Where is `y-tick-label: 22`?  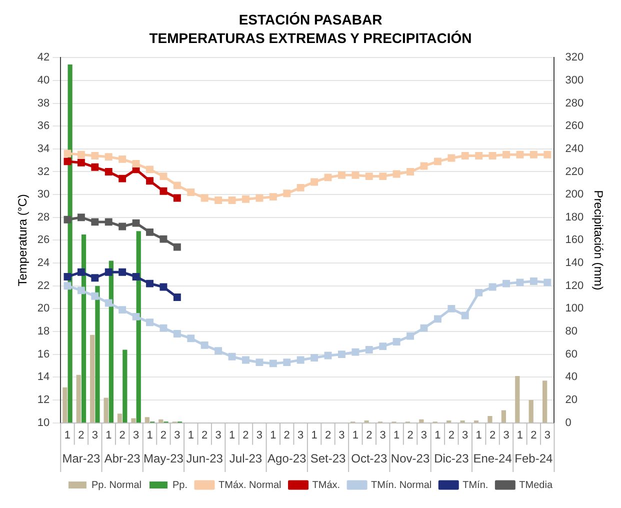
y-tick-label: 22 is located at coordinates (43, 286).